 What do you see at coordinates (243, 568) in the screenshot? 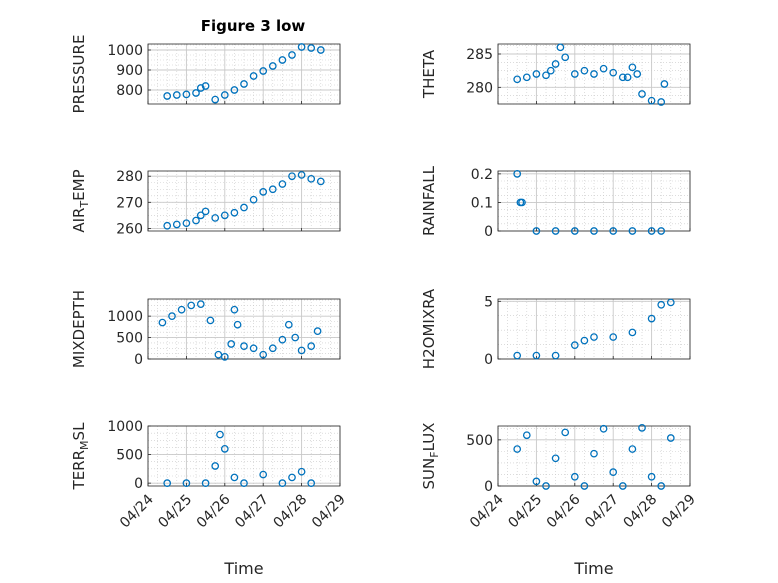
I see `x-axis-label: Time` at bounding box center [243, 568].